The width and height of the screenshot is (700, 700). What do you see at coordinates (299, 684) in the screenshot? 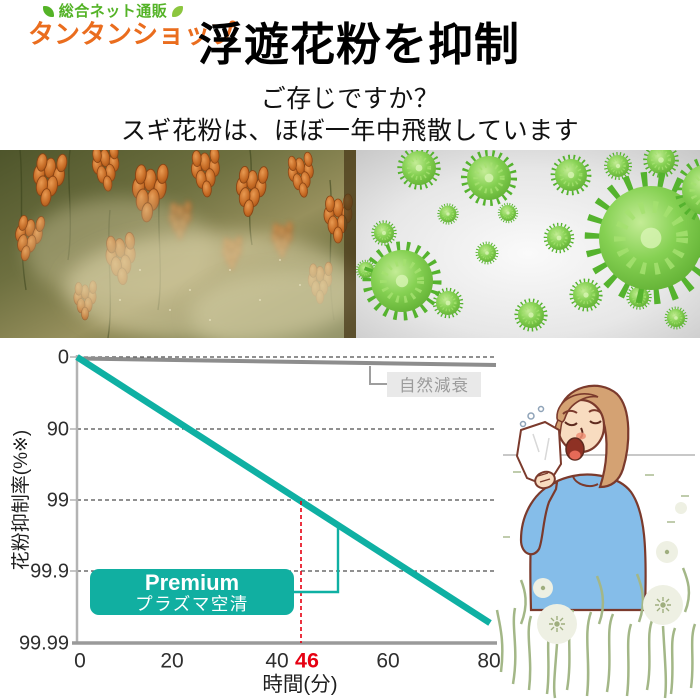
I see `x-axis-title: 時間(分)` at bounding box center [299, 684].